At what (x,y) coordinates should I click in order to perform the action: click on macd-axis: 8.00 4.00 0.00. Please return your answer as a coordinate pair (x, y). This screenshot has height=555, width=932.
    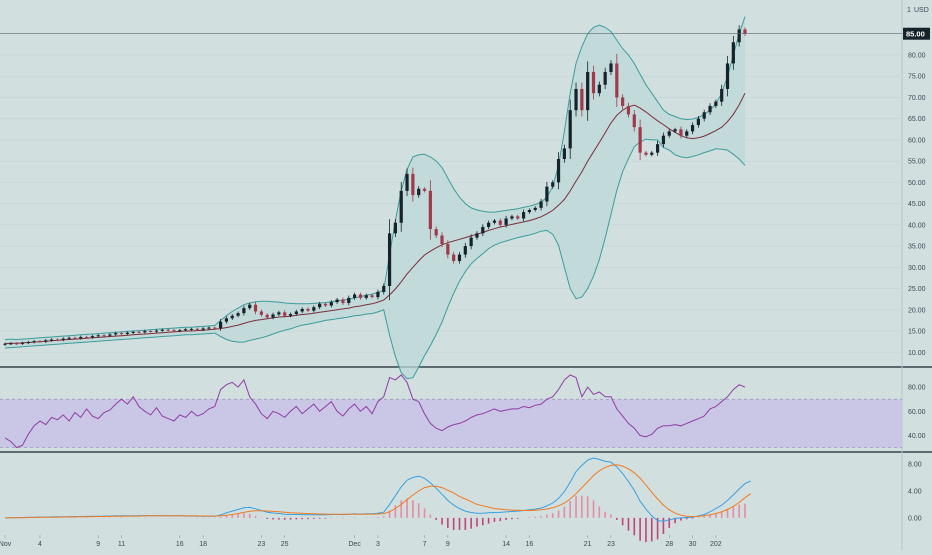
    Looking at the image, I should click on (915, 492).